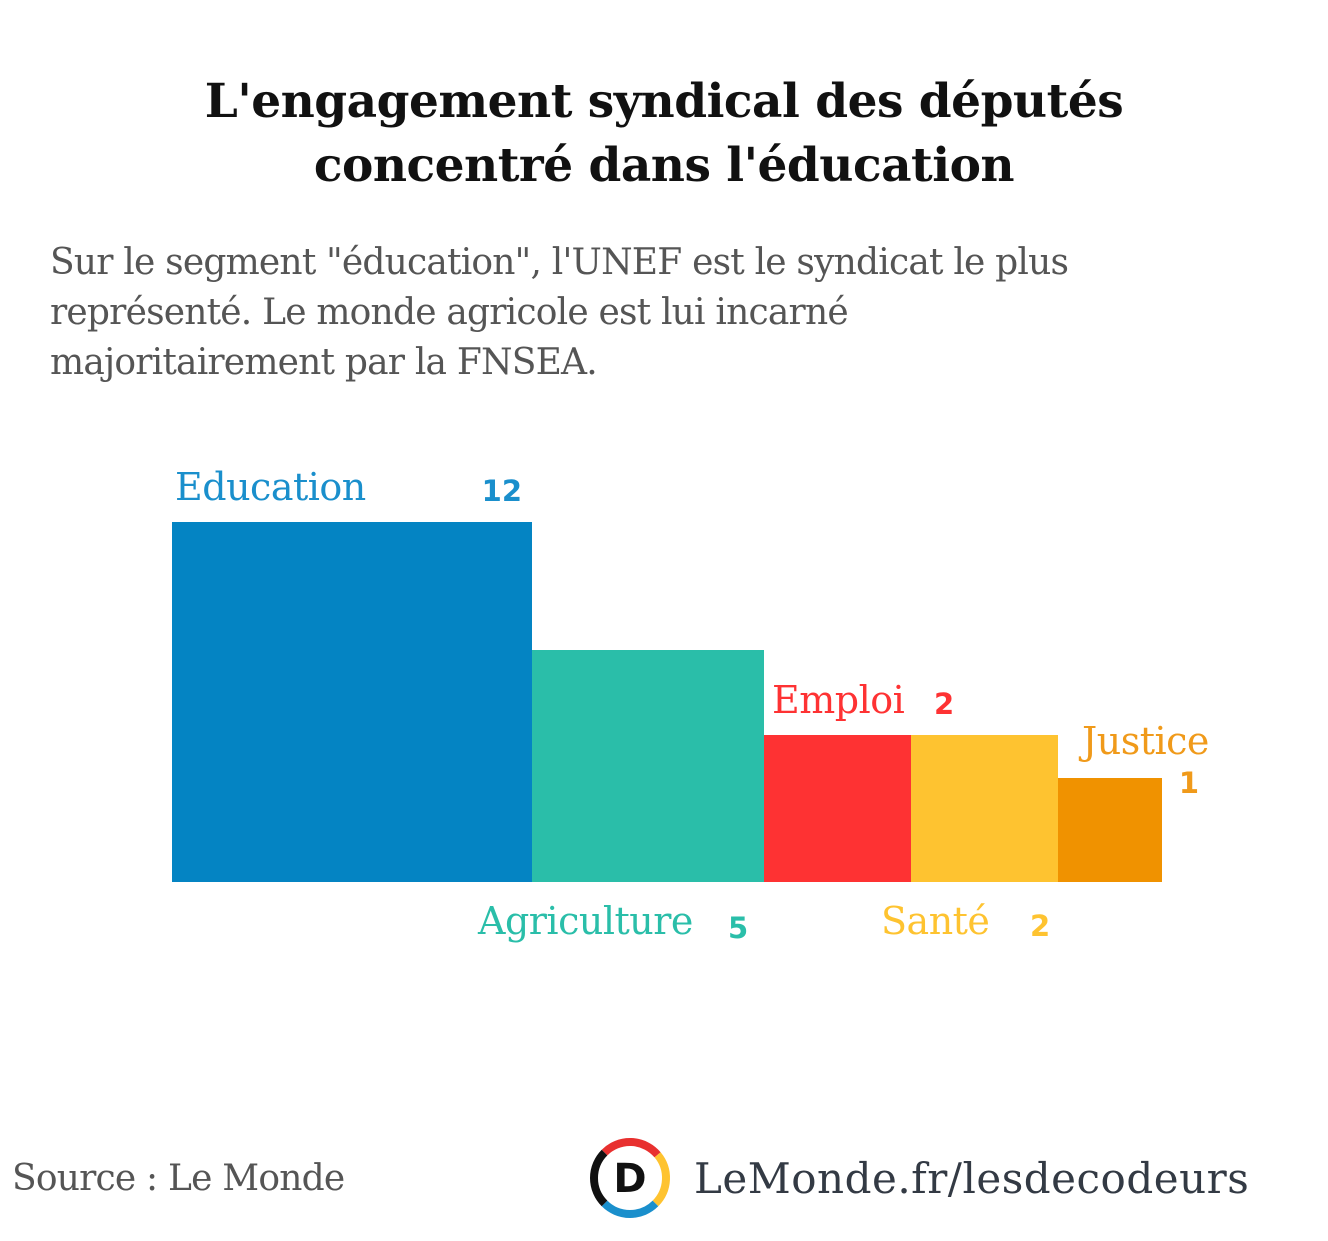 This screenshot has height=1241, width=1328. What do you see at coordinates (738, 928) in the screenshot?
I see `value-label-agriculture: 5` at bounding box center [738, 928].